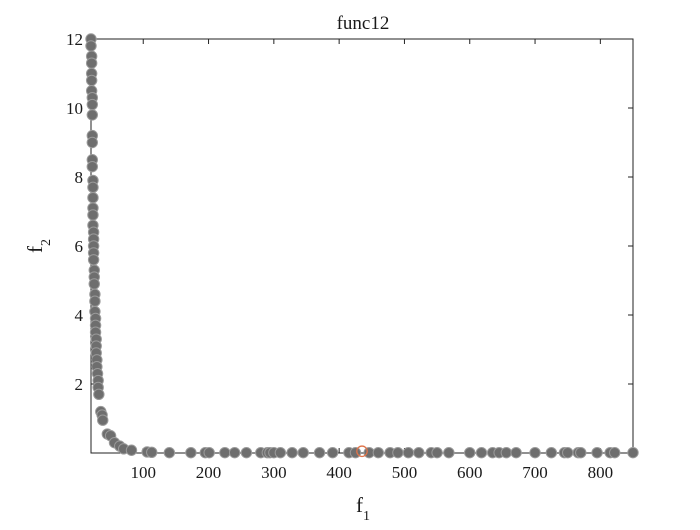  Describe the element at coordinates (405, 472) in the screenshot. I see `x-tick-label: 500` at that location.